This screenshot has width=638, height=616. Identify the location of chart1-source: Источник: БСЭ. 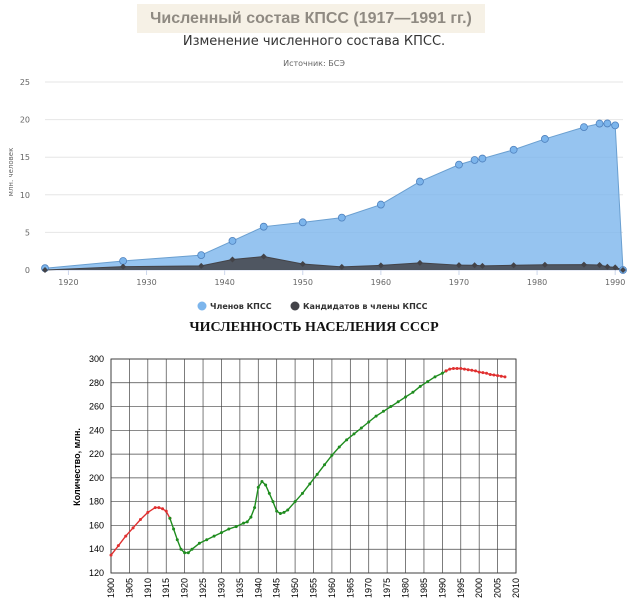
(314, 63).